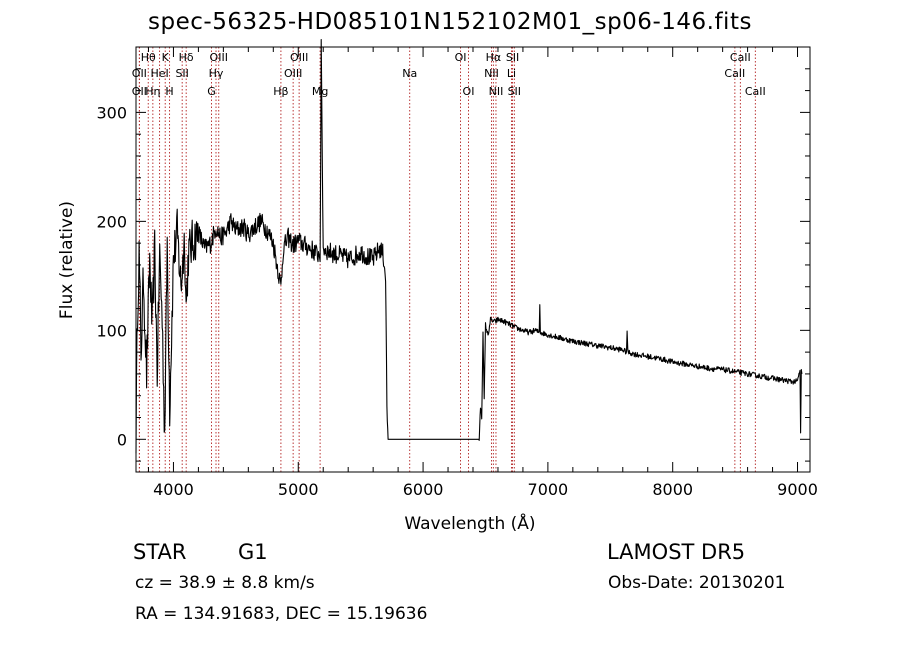  Describe the element at coordinates (152, 91) in the screenshot. I see `line-label: Hη` at that location.